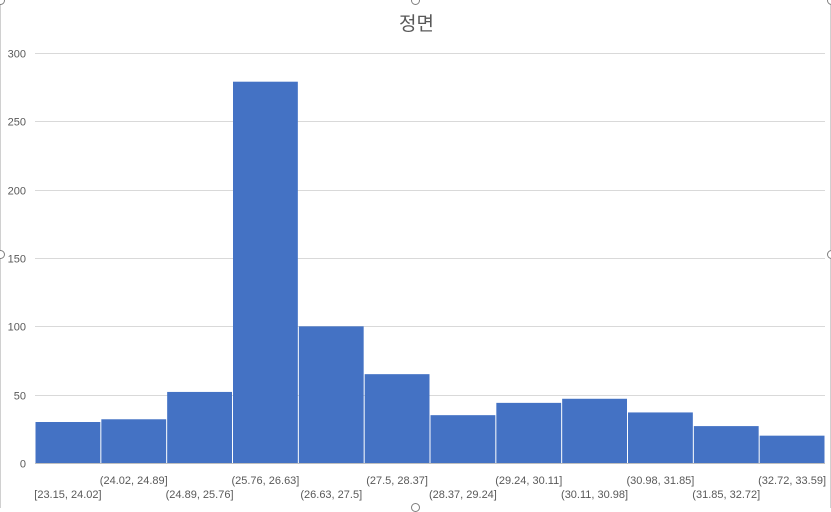 Image resolution: width=831 pixels, height=512 pixels. I want to click on x-tick-label: (29.24, 30.11], so click(528, 481).